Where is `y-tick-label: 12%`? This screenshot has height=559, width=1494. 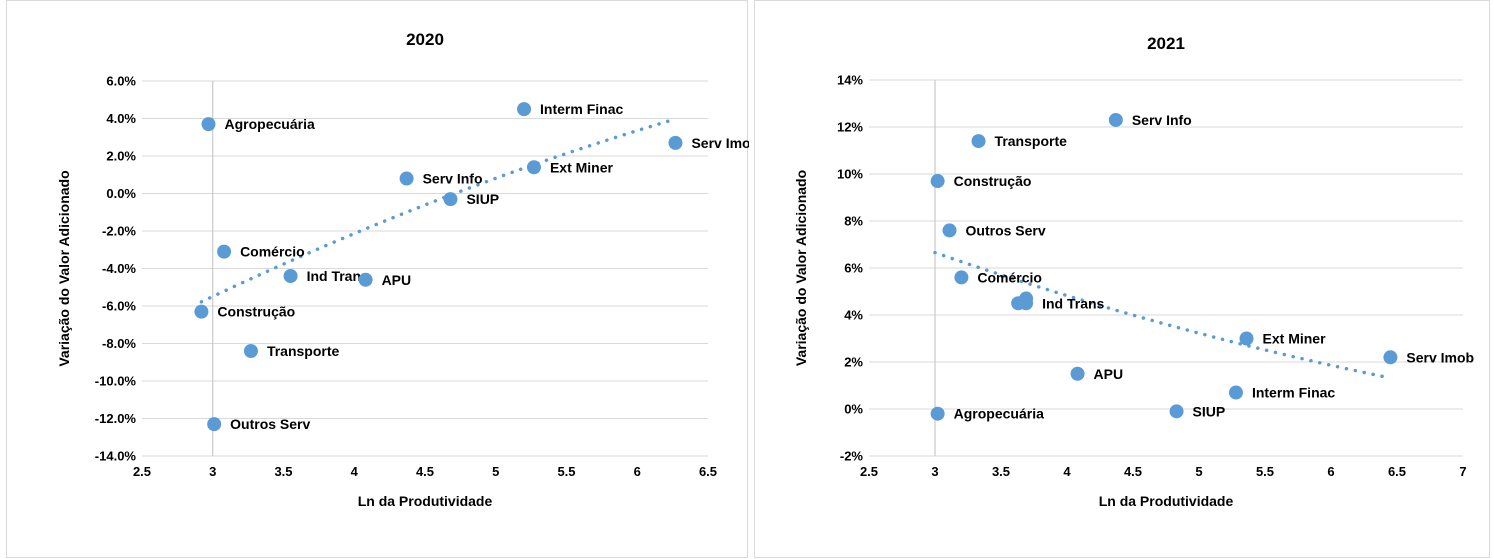 y-tick-label: 12% is located at coordinates (850, 127).